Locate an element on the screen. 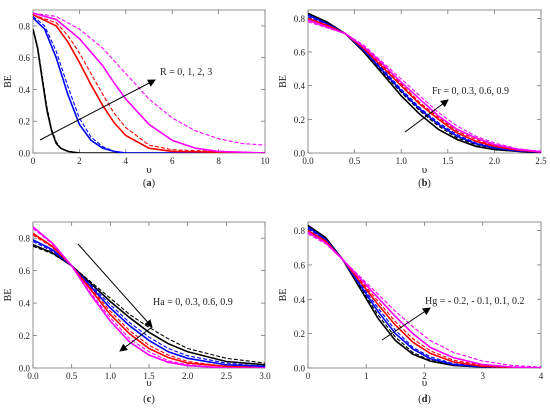 The width and height of the screenshot is (550, 417). x-tick-label: 1 is located at coordinates (366, 376).